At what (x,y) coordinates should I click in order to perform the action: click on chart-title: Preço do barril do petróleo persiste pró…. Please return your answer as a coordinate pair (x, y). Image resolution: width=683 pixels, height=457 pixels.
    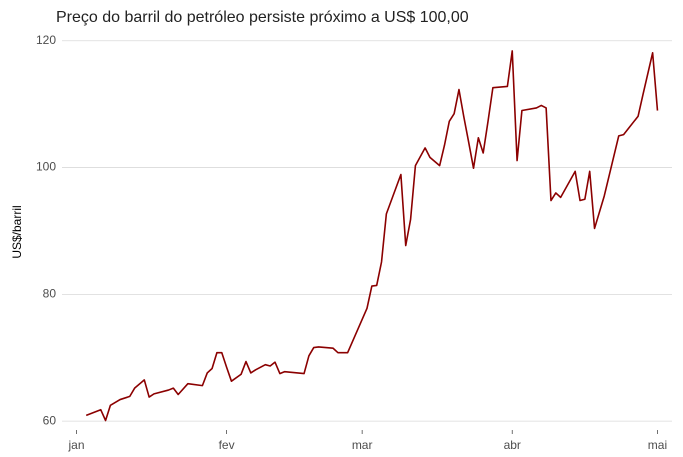
    Looking at the image, I should click on (262, 17).